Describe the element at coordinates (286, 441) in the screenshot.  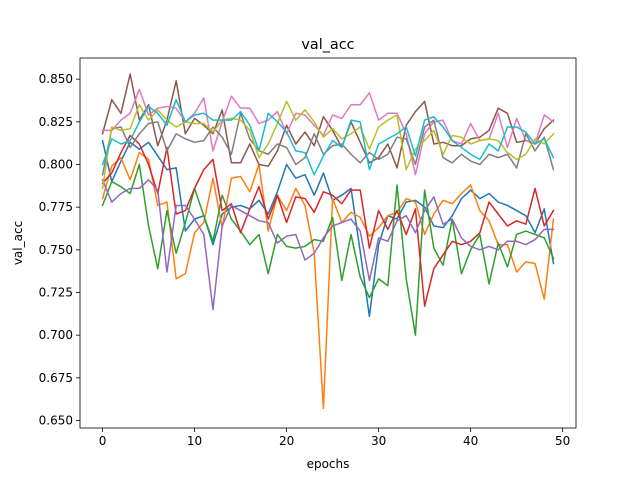
I see `x-tick-label: 20` at that location.